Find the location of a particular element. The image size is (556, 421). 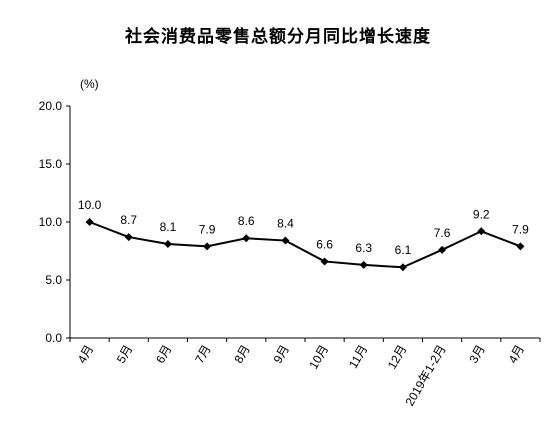

x-tick-label: 10月 is located at coordinates (318, 357).